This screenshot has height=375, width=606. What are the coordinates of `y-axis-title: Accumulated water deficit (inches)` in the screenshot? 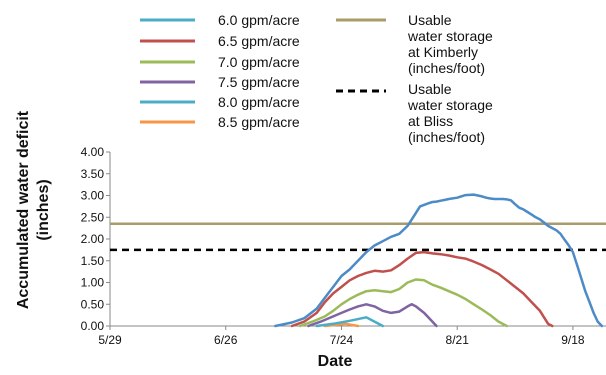 It's located at (33, 209).